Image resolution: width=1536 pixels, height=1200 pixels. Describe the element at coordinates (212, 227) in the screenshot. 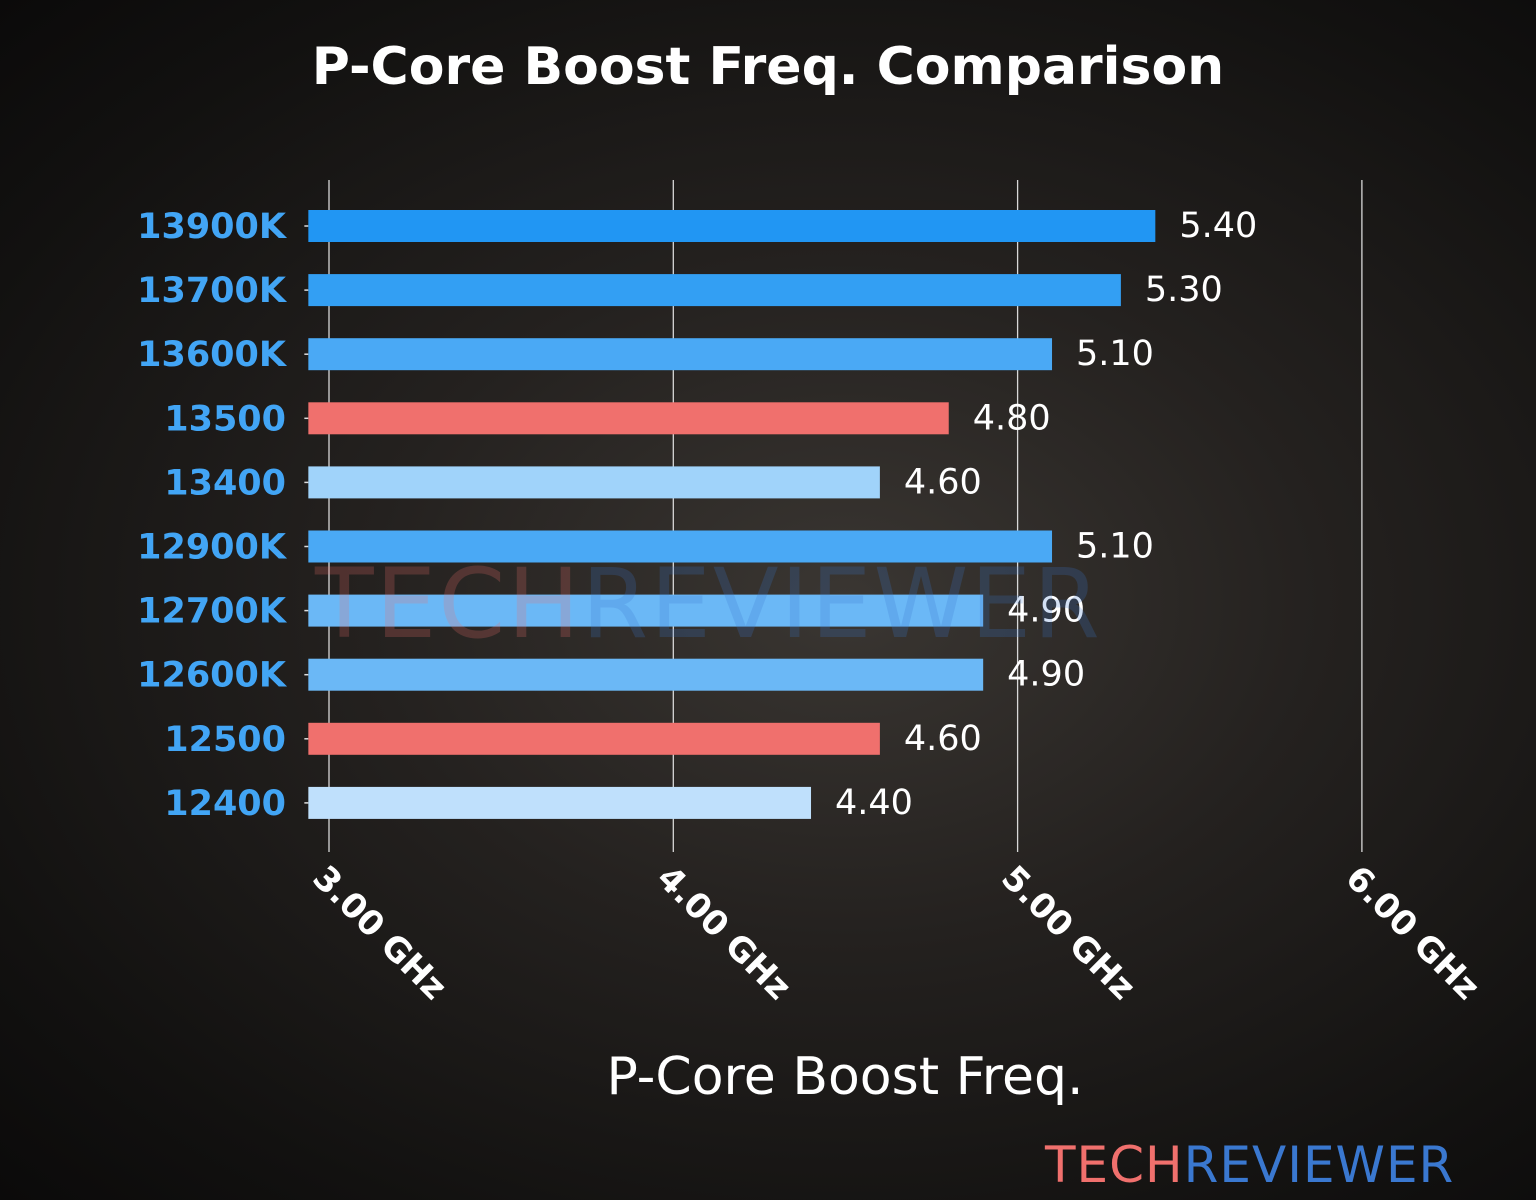

I see `category-label: 13900K` at that location.